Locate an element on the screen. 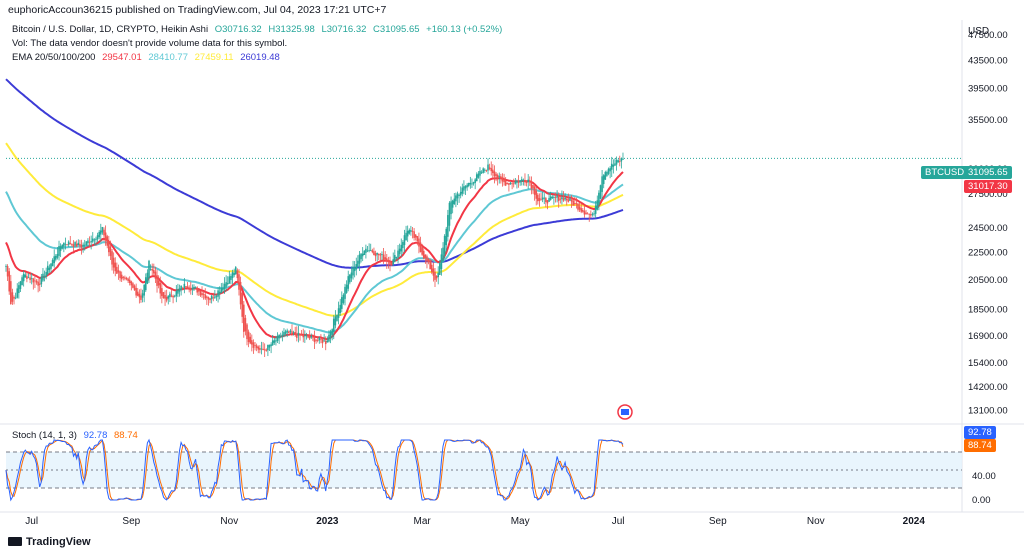 This screenshot has width=1024, height=554. price-axis-tick: 27500.00 is located at coordinates (988, 194).